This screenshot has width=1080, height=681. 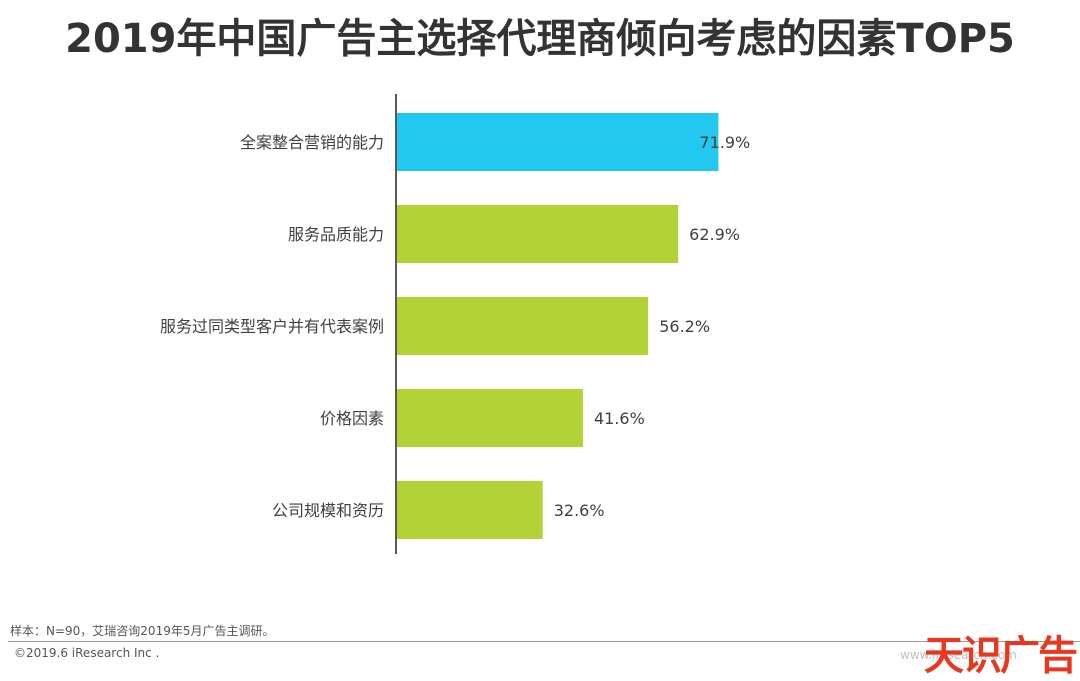 What do you see at coordinates (336, 234) in the screenshot?
I see `category-label: 服务品质能力` at bounding box center [336, 234].